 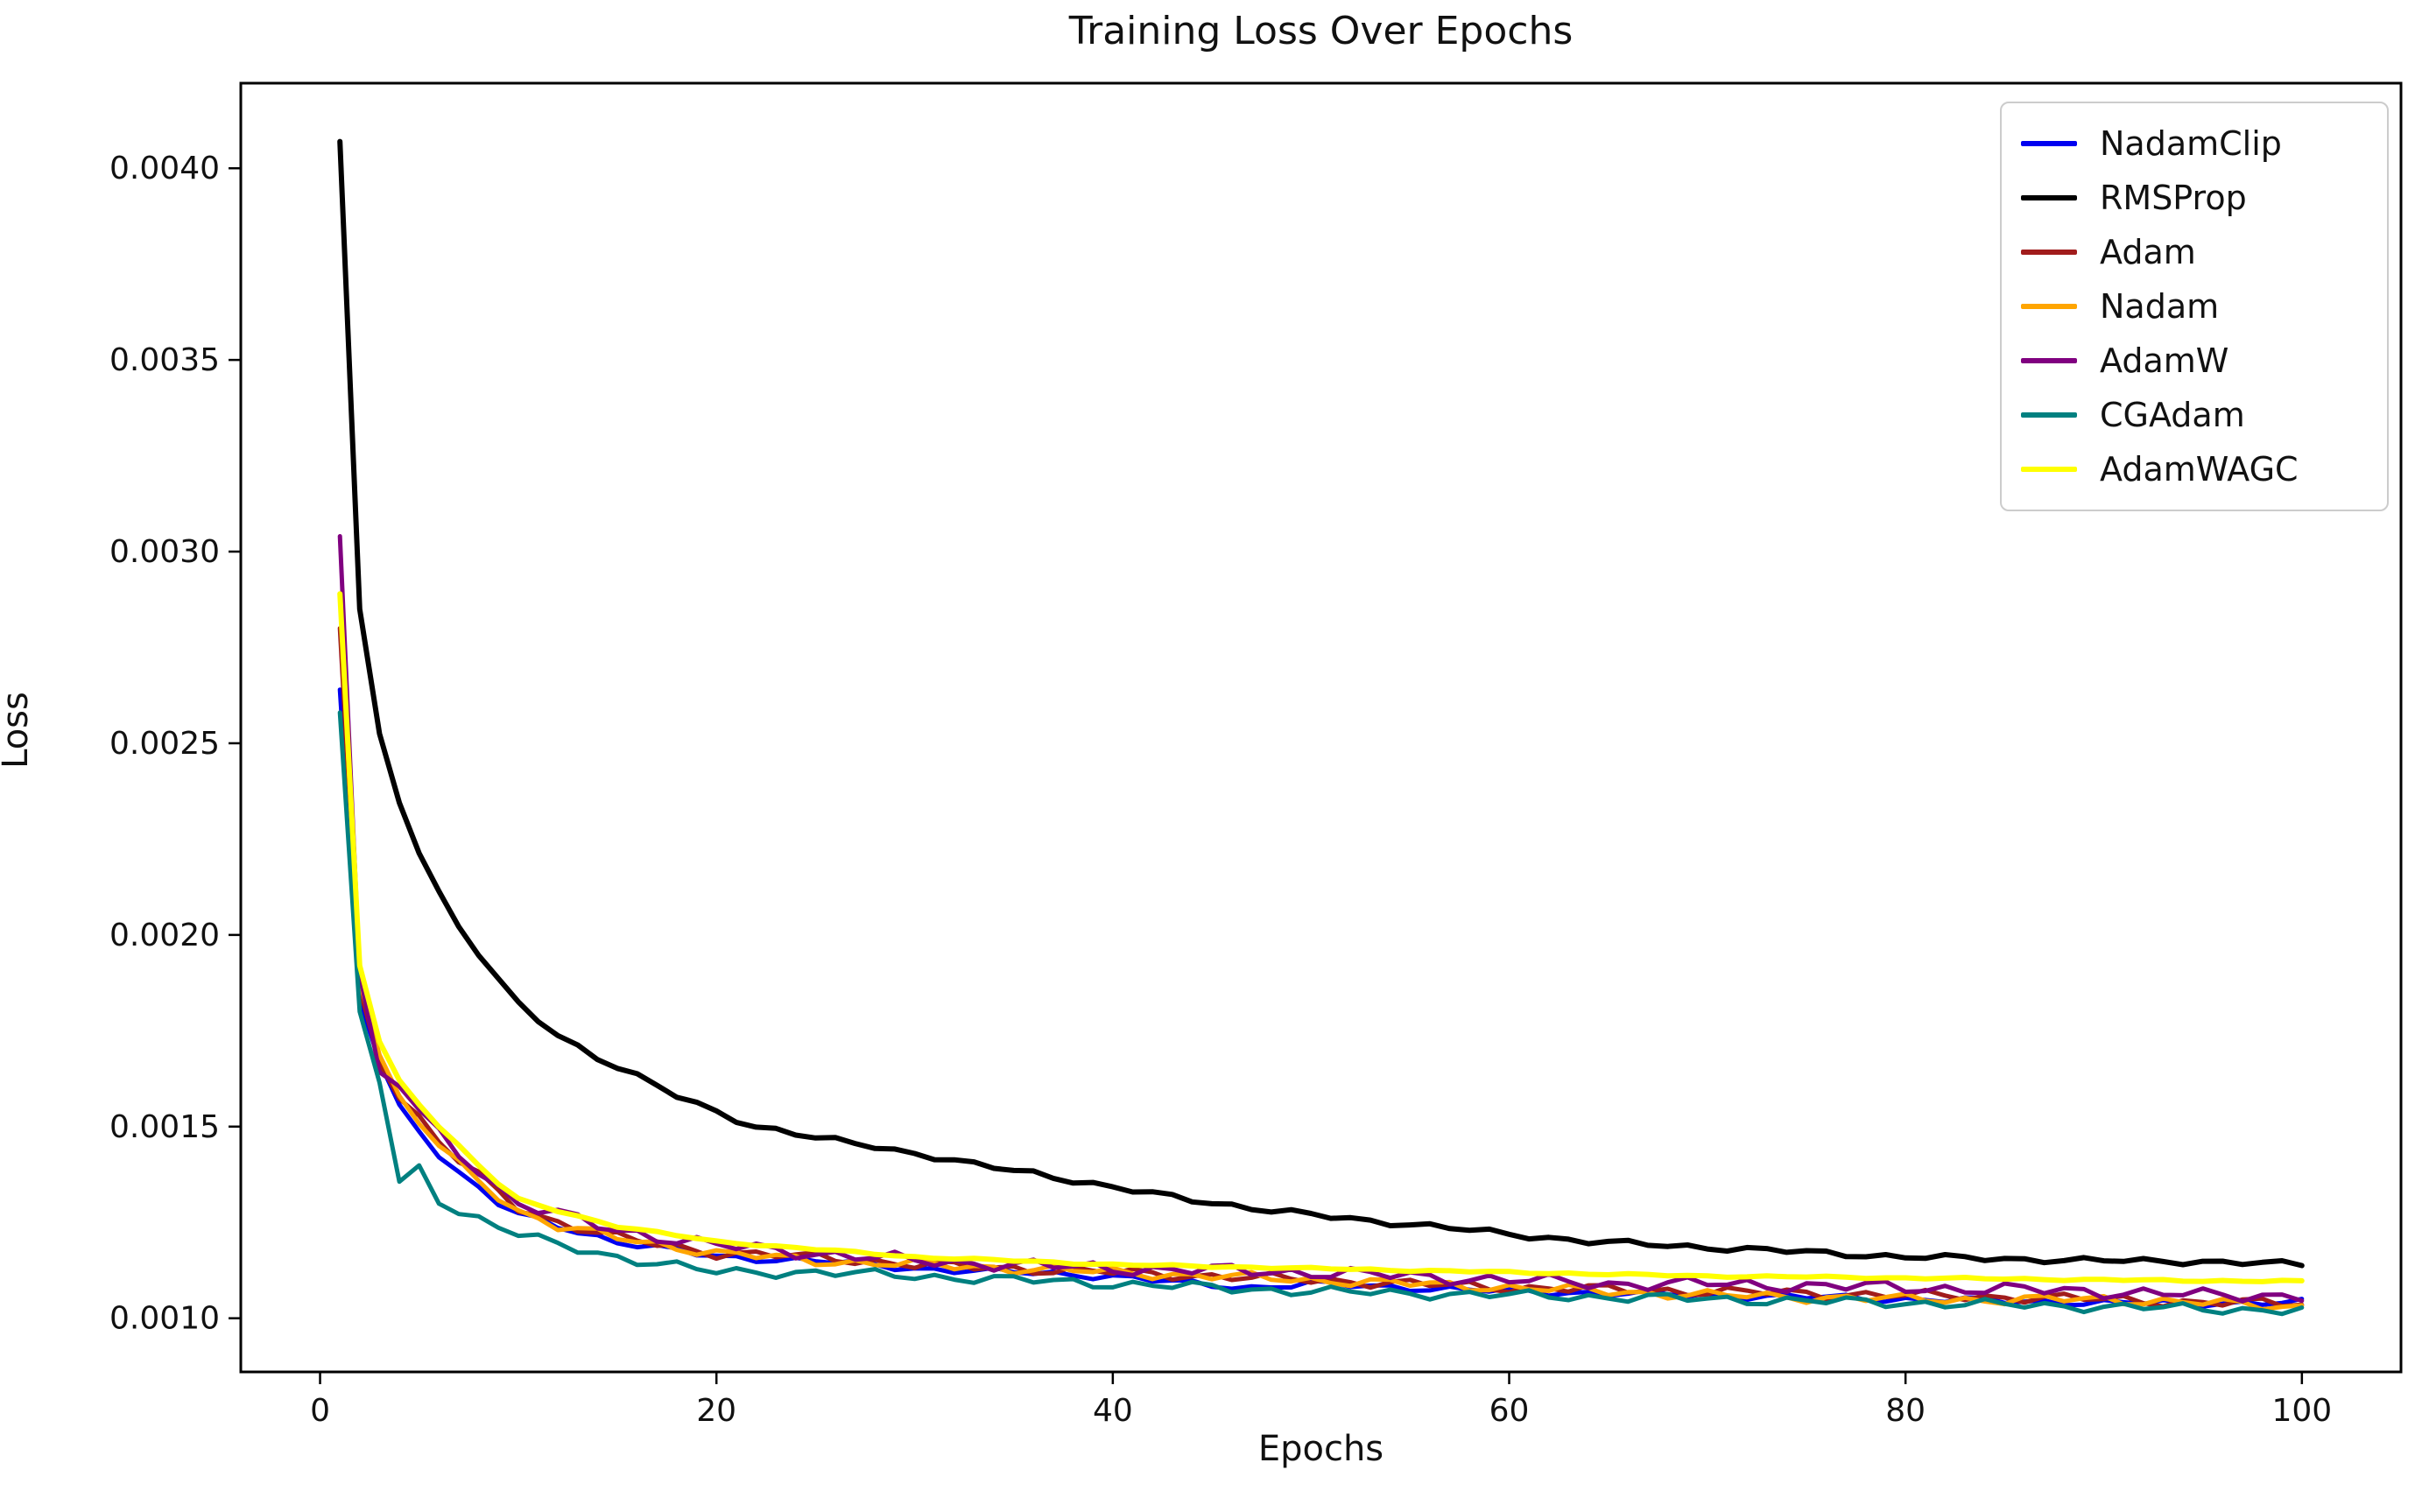 I want to click on x-tick-label: 60, so click(x=1509, y=1411).